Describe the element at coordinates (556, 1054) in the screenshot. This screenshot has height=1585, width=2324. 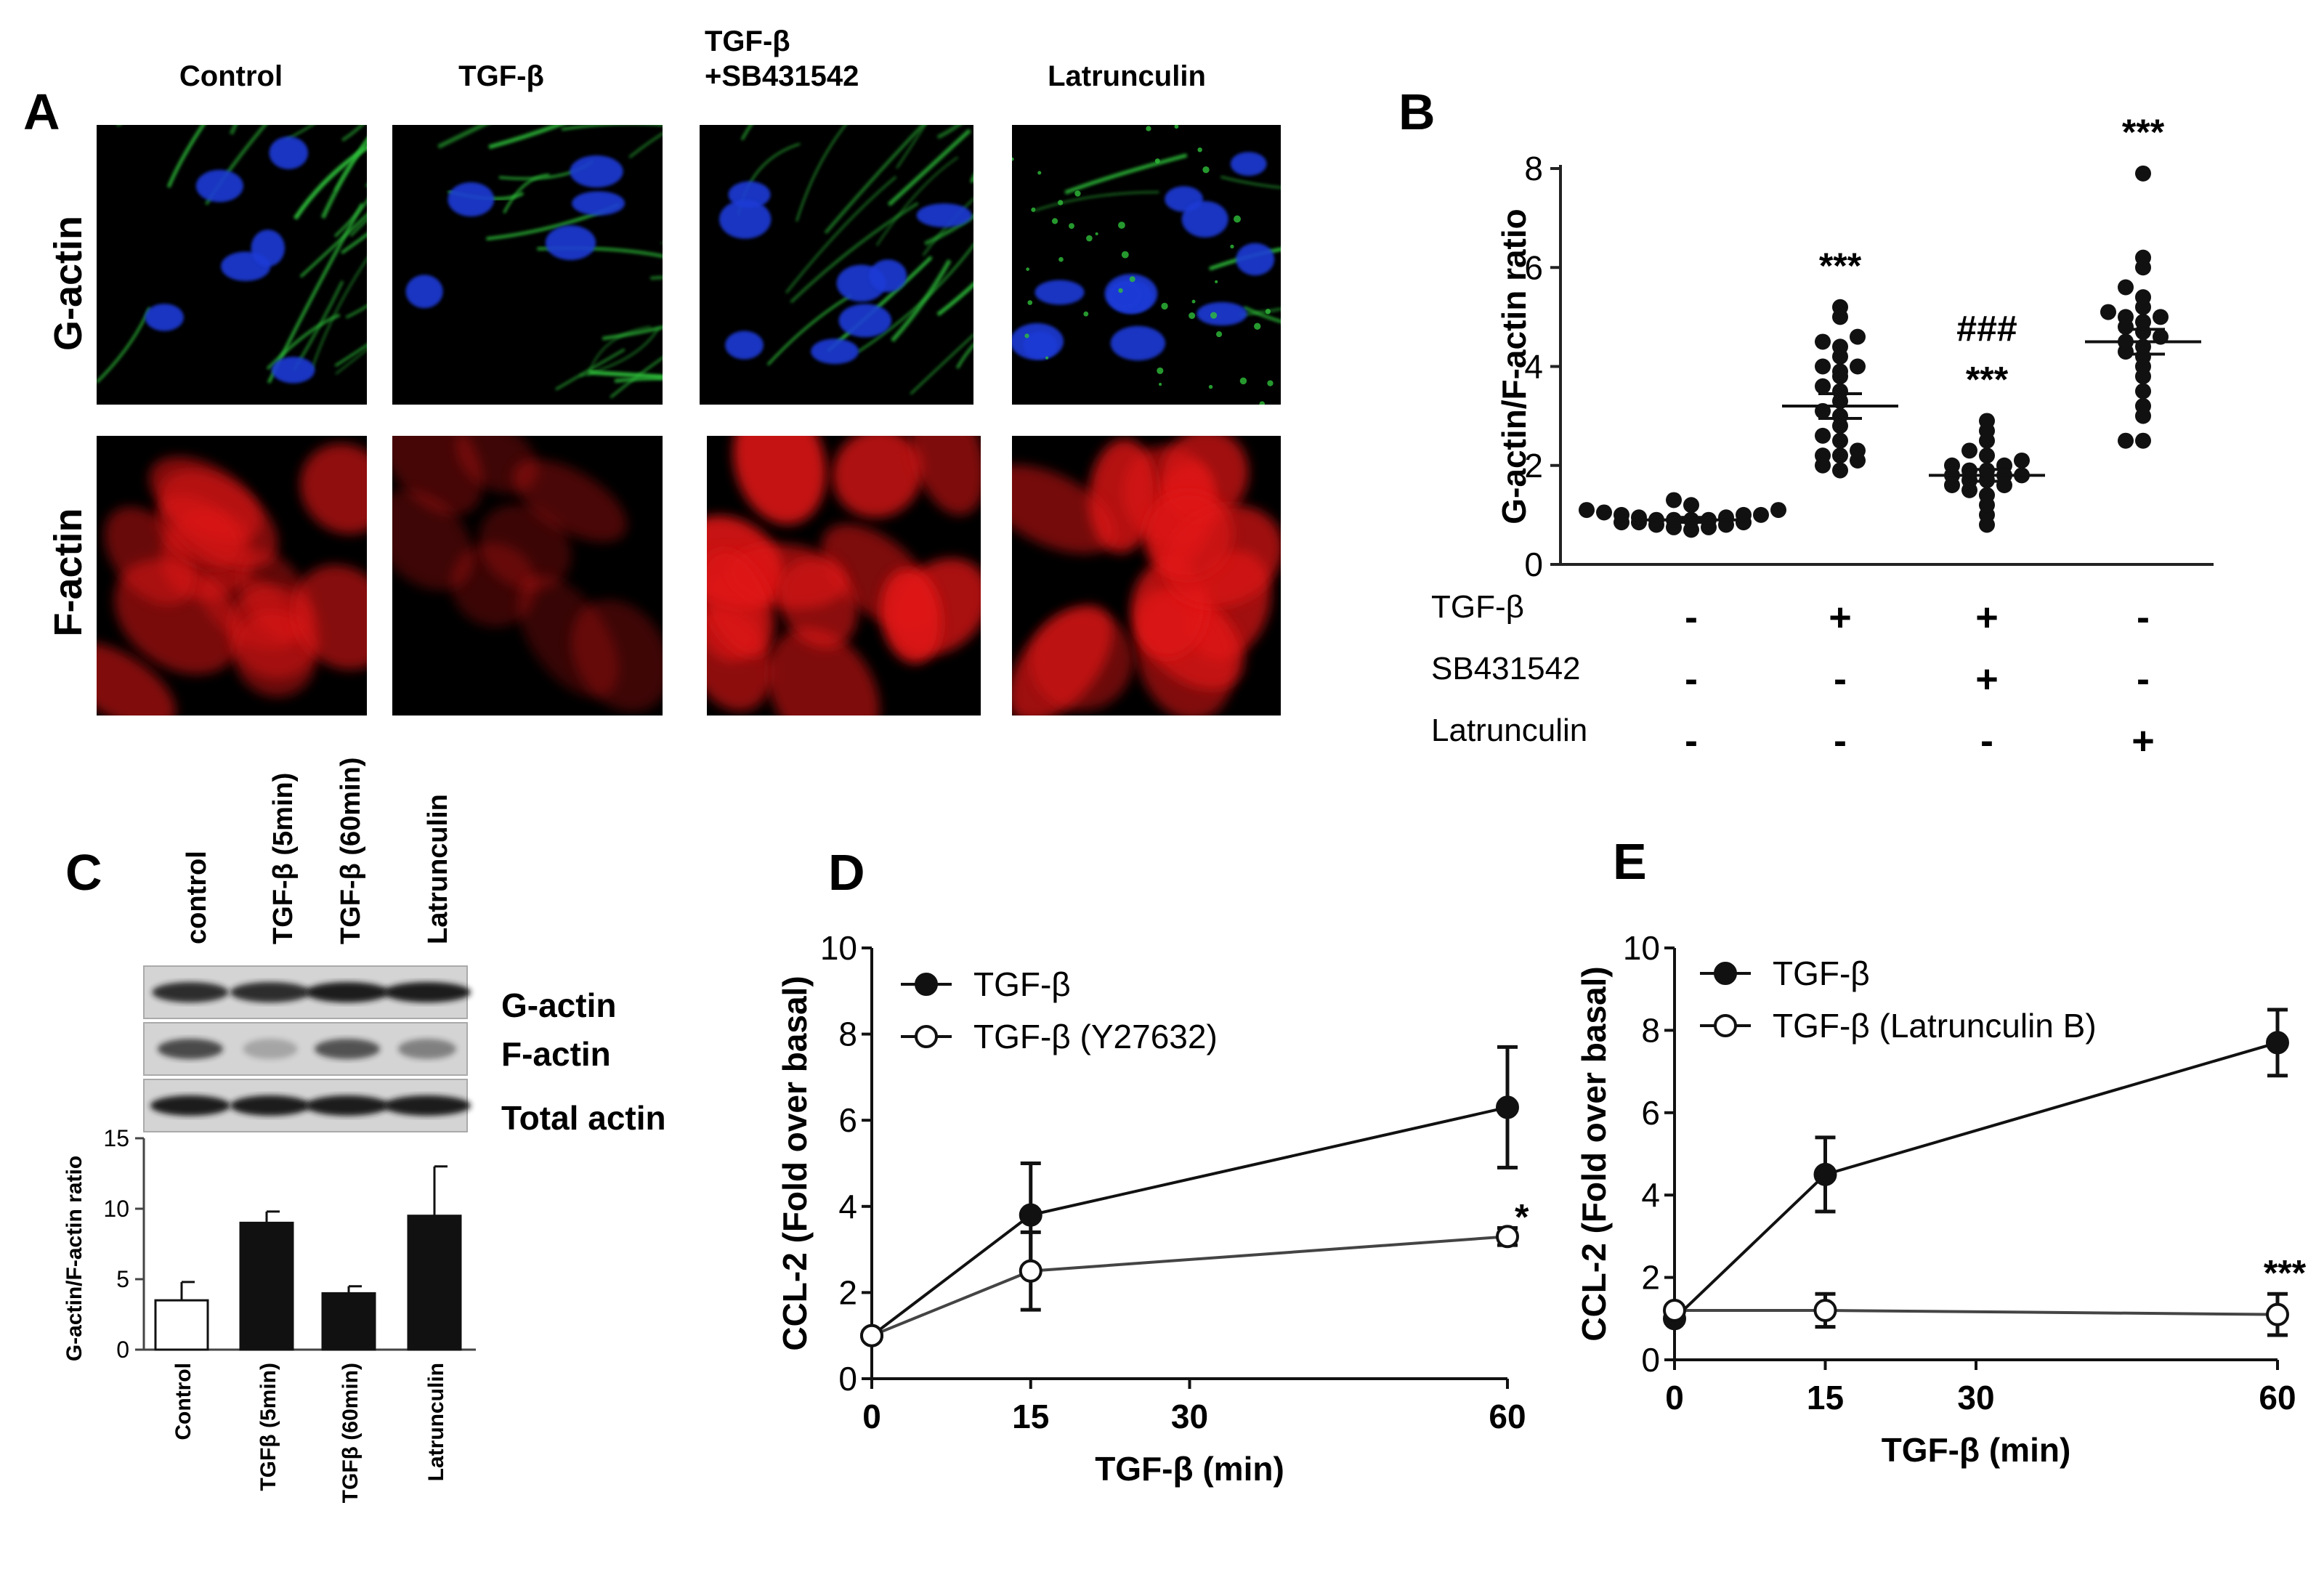
I see `blot-label-f-actin: F-actin` at that location.